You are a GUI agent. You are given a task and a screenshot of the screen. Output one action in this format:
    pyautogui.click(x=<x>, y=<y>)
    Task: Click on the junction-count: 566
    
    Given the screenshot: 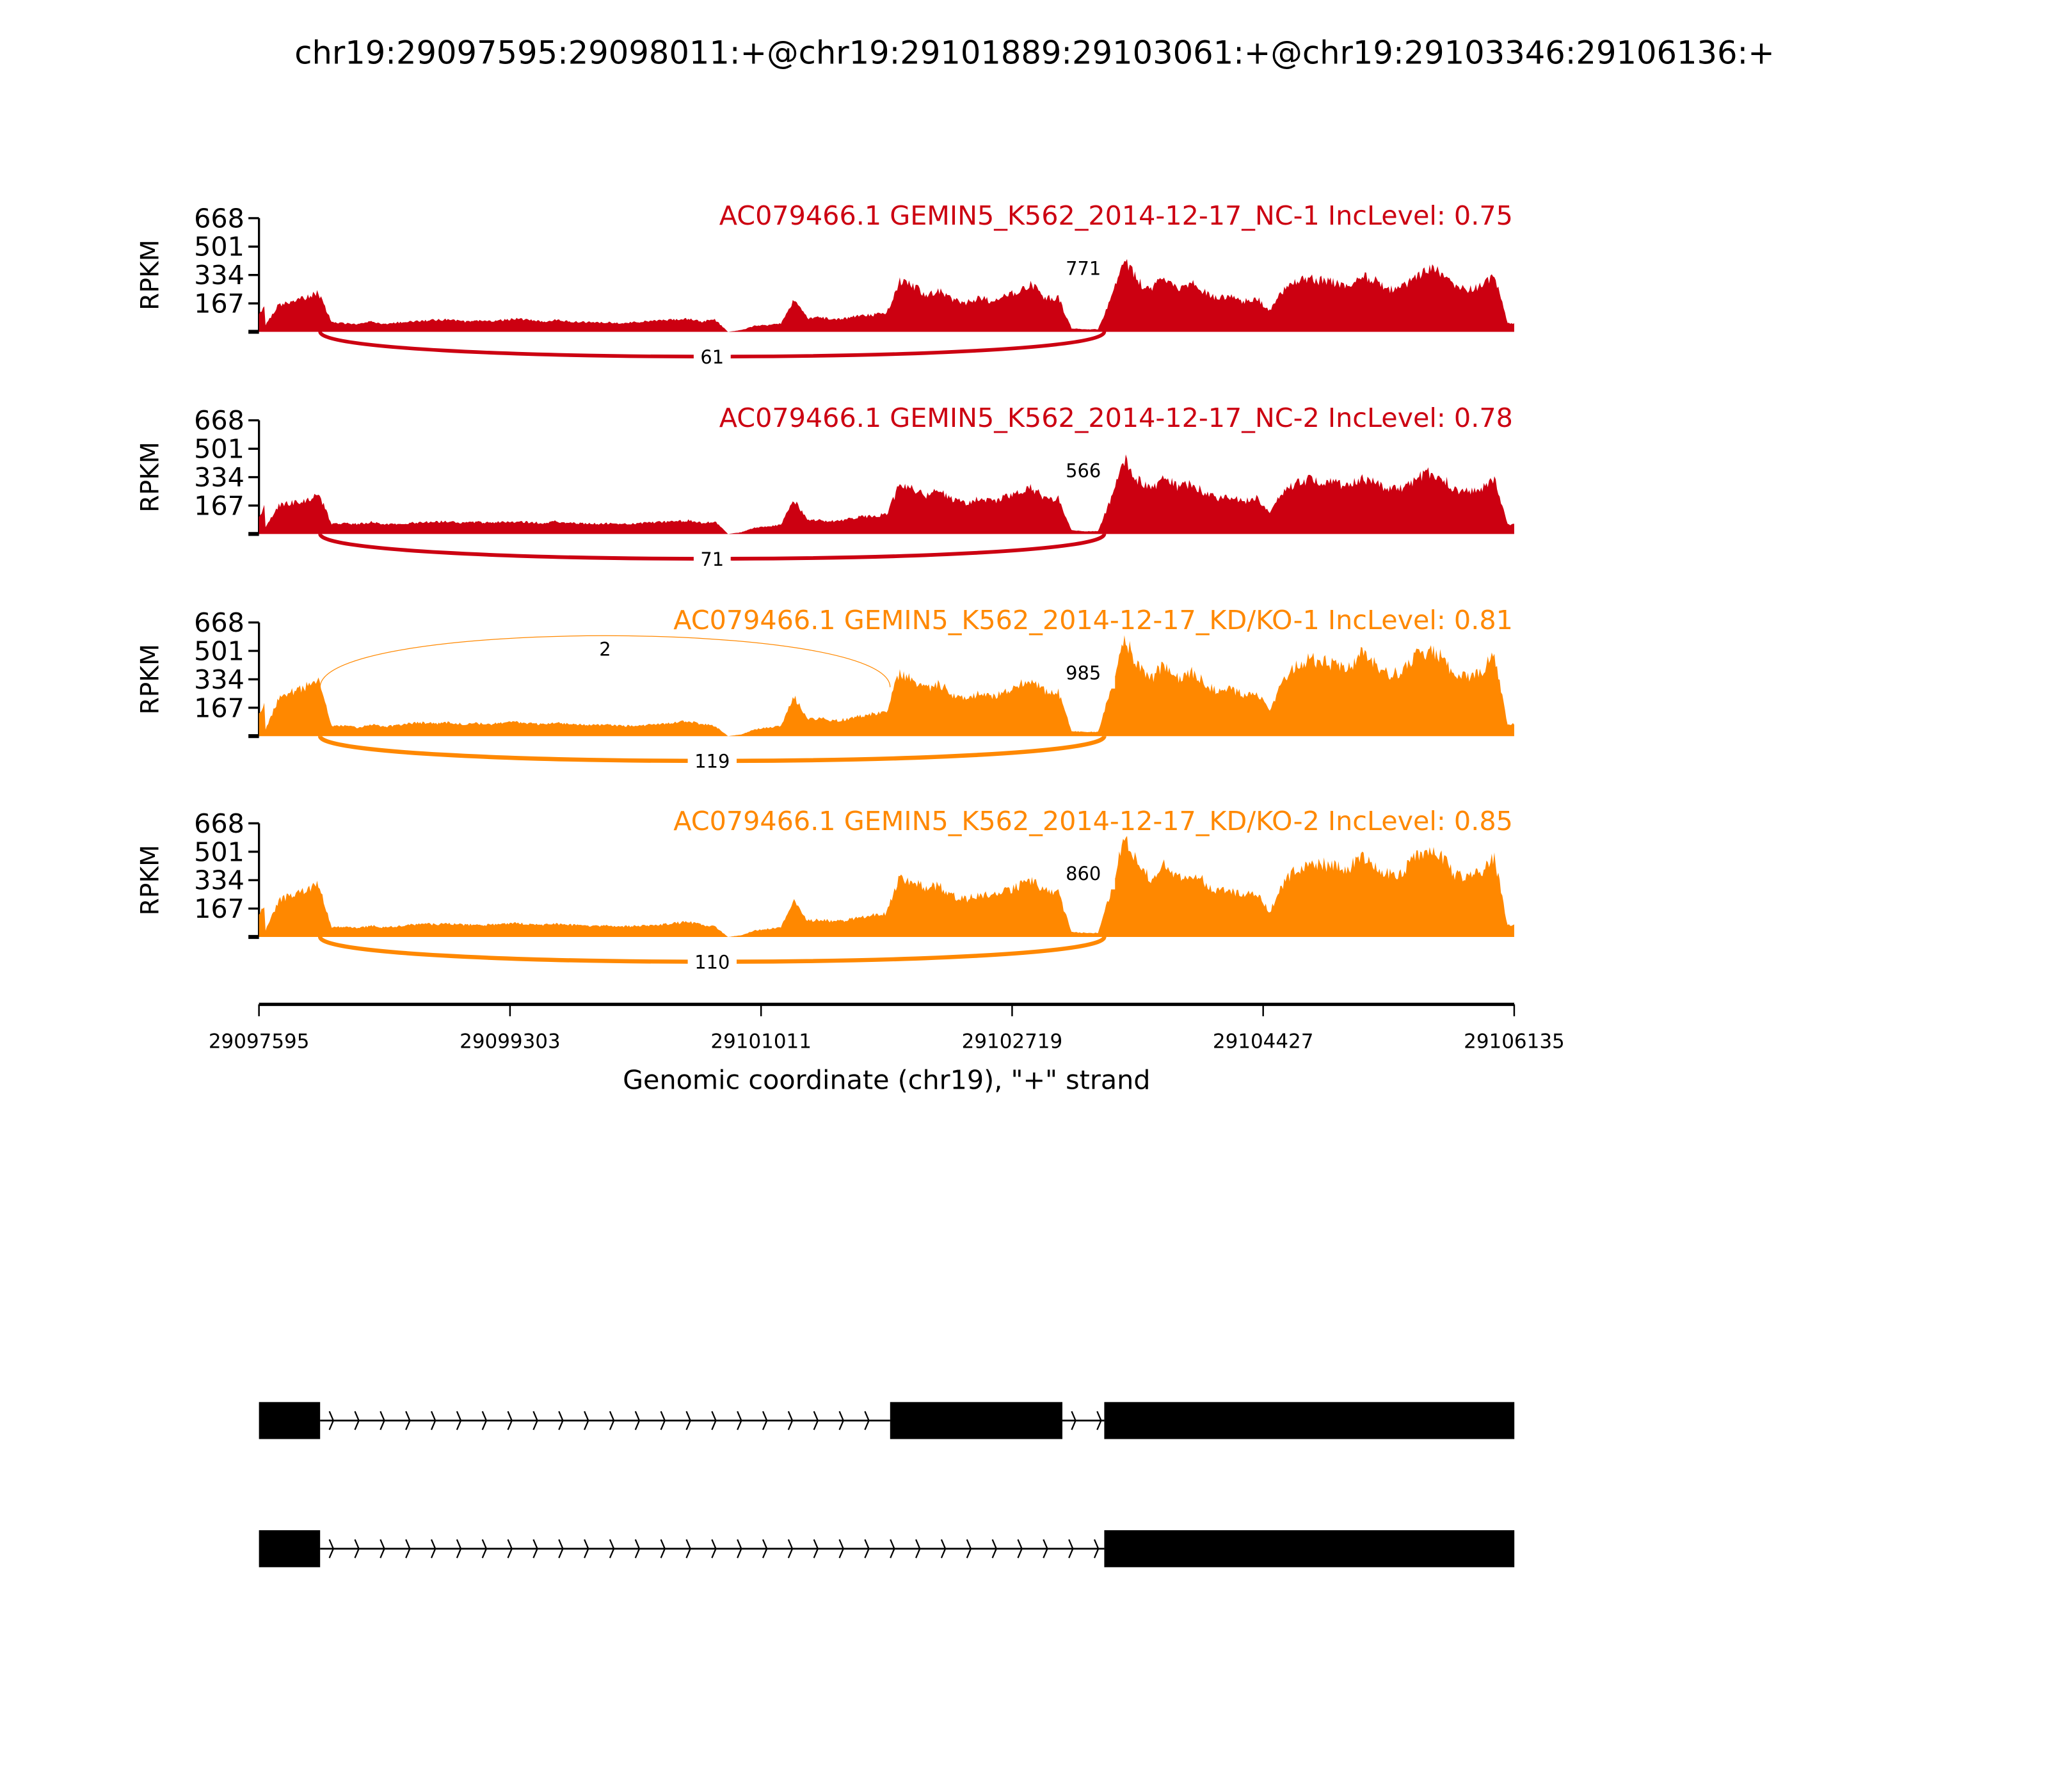 What is the action you would take?
    pyautogui.click(x=1083, y=471)
    